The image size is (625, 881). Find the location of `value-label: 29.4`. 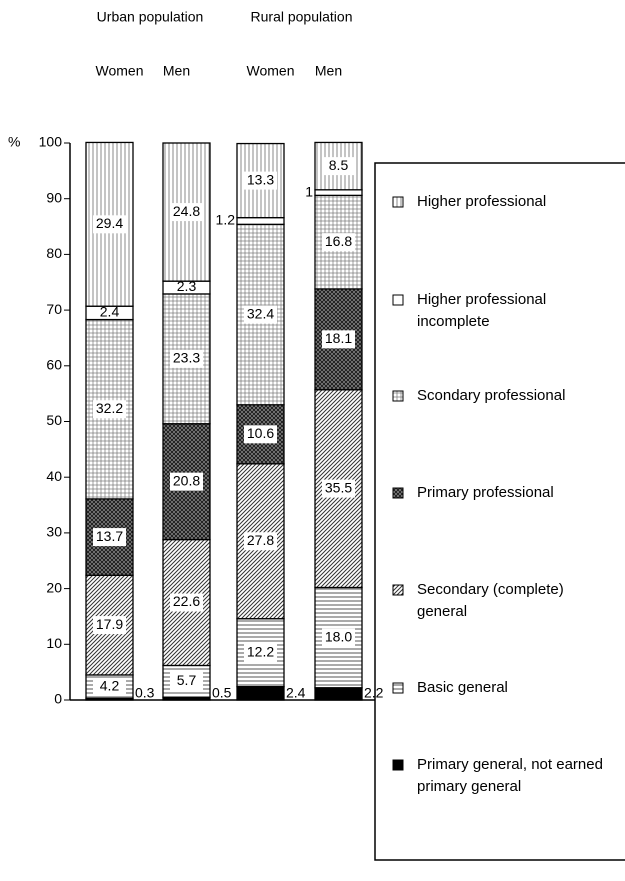

value-label: 29.4 is located at coordinates (109, 223).